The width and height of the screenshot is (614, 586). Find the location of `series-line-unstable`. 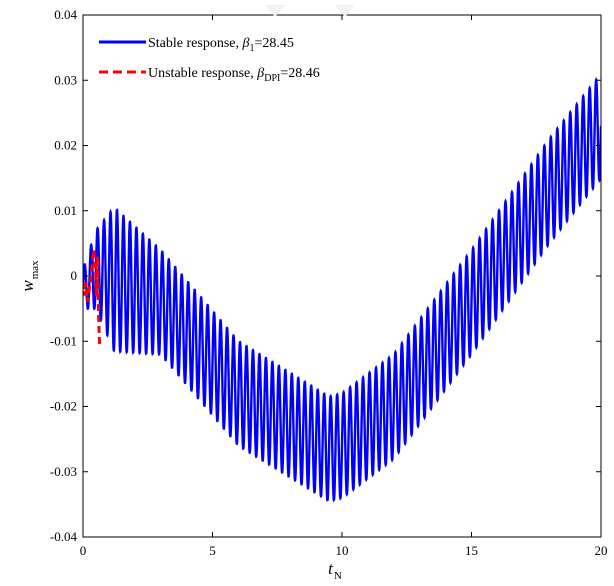

series-line-unstable is located at coordinates (92, 297).